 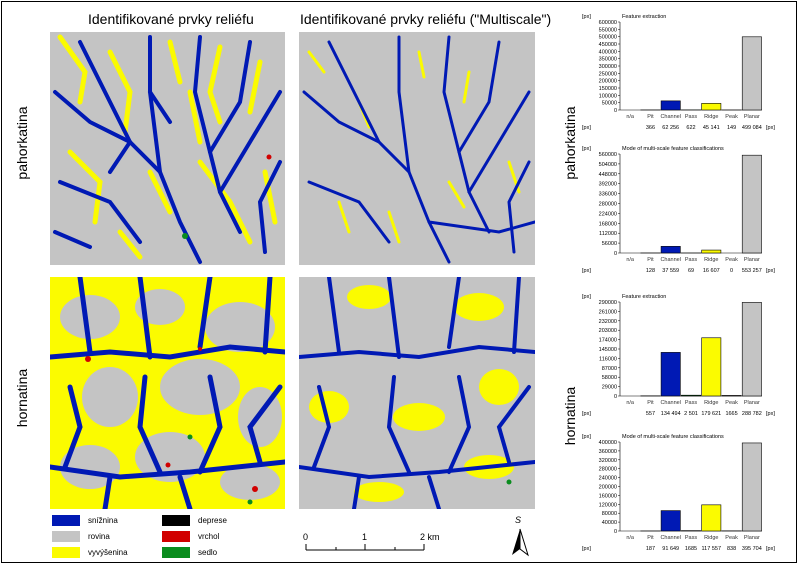 What do you see at coordinates (194, 520) in the screenshot?
I see `legend-item-deprese: deprese` at bounding box center [194, 520].